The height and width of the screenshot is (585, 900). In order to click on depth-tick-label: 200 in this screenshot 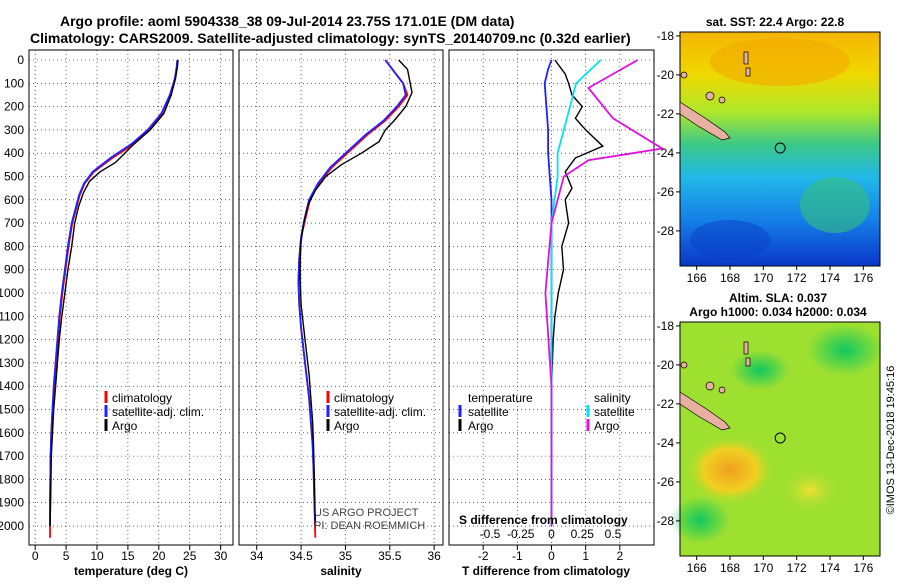, I will do `click(14, 107)`.